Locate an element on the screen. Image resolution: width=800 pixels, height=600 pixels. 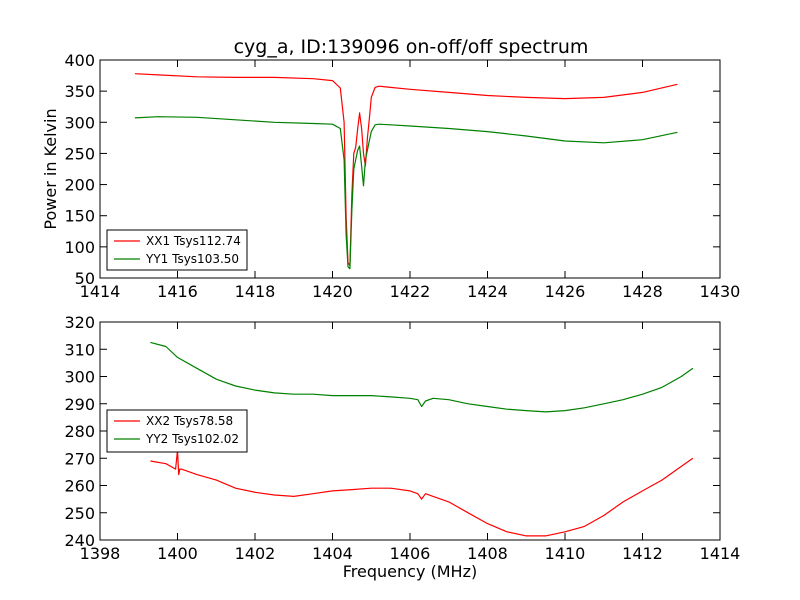
bottom-x-tick-label: 1410 is located at coordinates (565, 553).